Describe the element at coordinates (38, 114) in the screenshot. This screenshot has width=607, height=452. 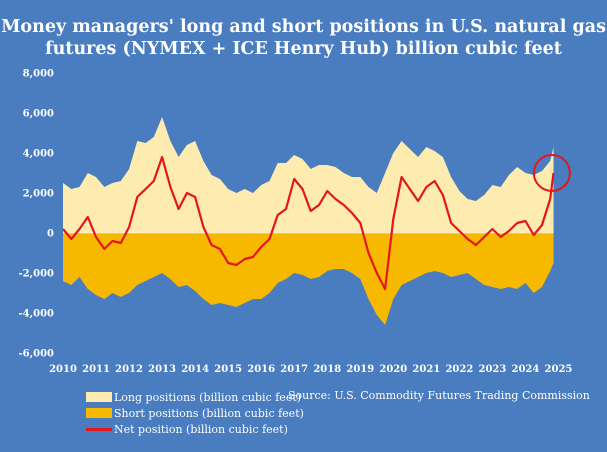
I see `y-tick-label: 6,000` at that location.